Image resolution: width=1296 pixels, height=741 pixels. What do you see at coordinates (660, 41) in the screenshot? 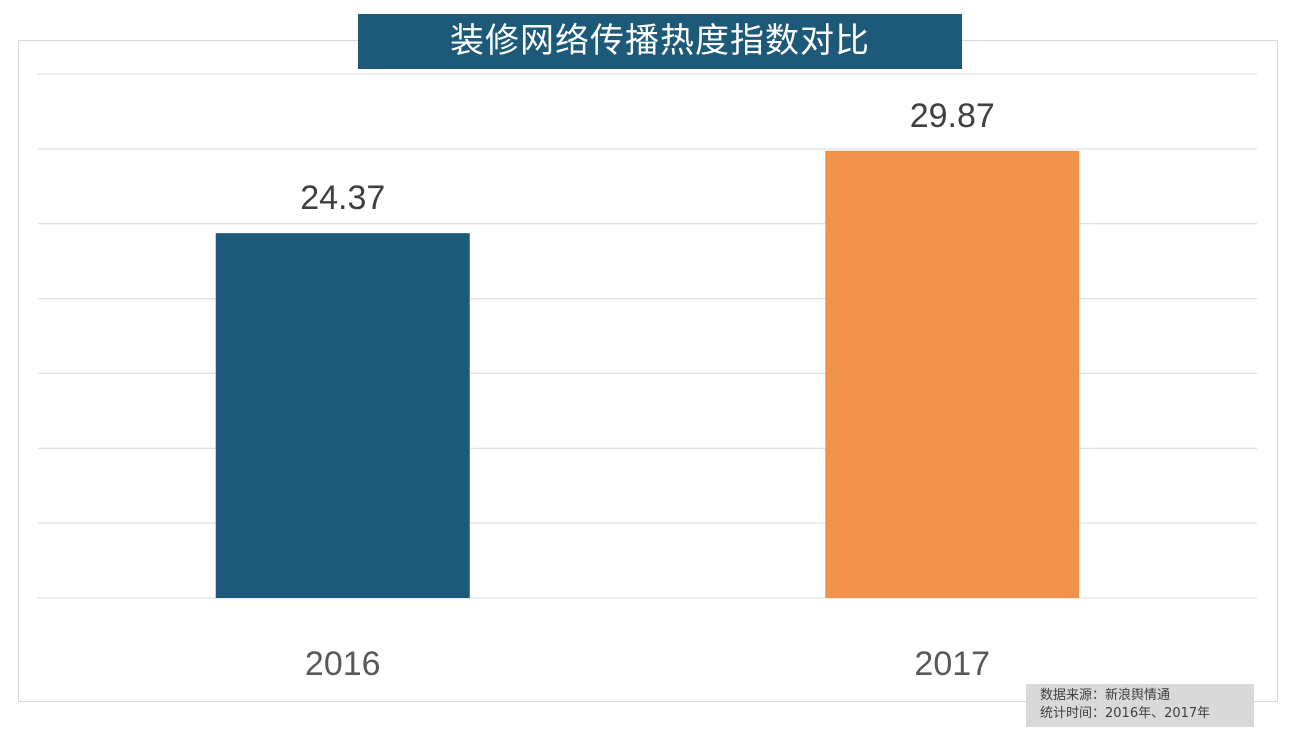
I see `chart-title: 装修网络传播热度指数对比` at bounding box center [660, 41].